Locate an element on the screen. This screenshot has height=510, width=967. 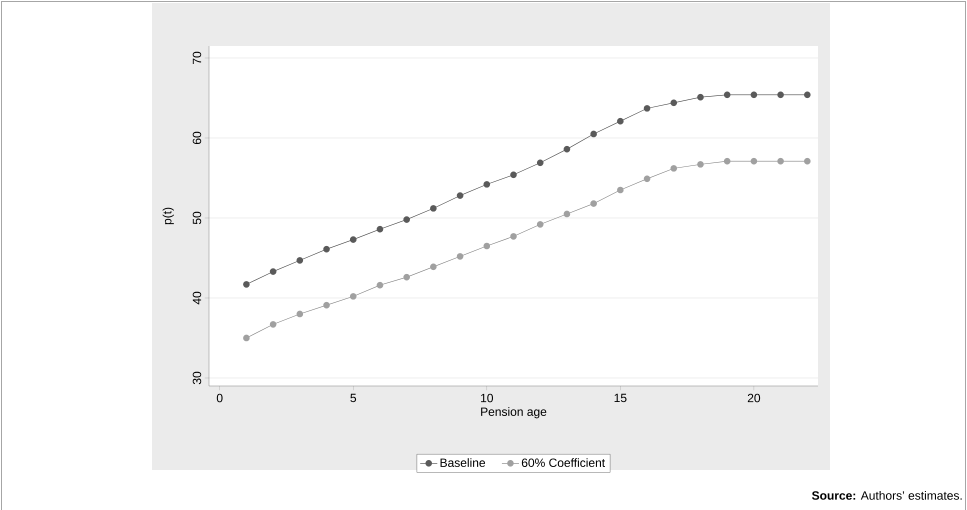
text: Source: Authors’ estimates. is located at coordinates (887, 495).